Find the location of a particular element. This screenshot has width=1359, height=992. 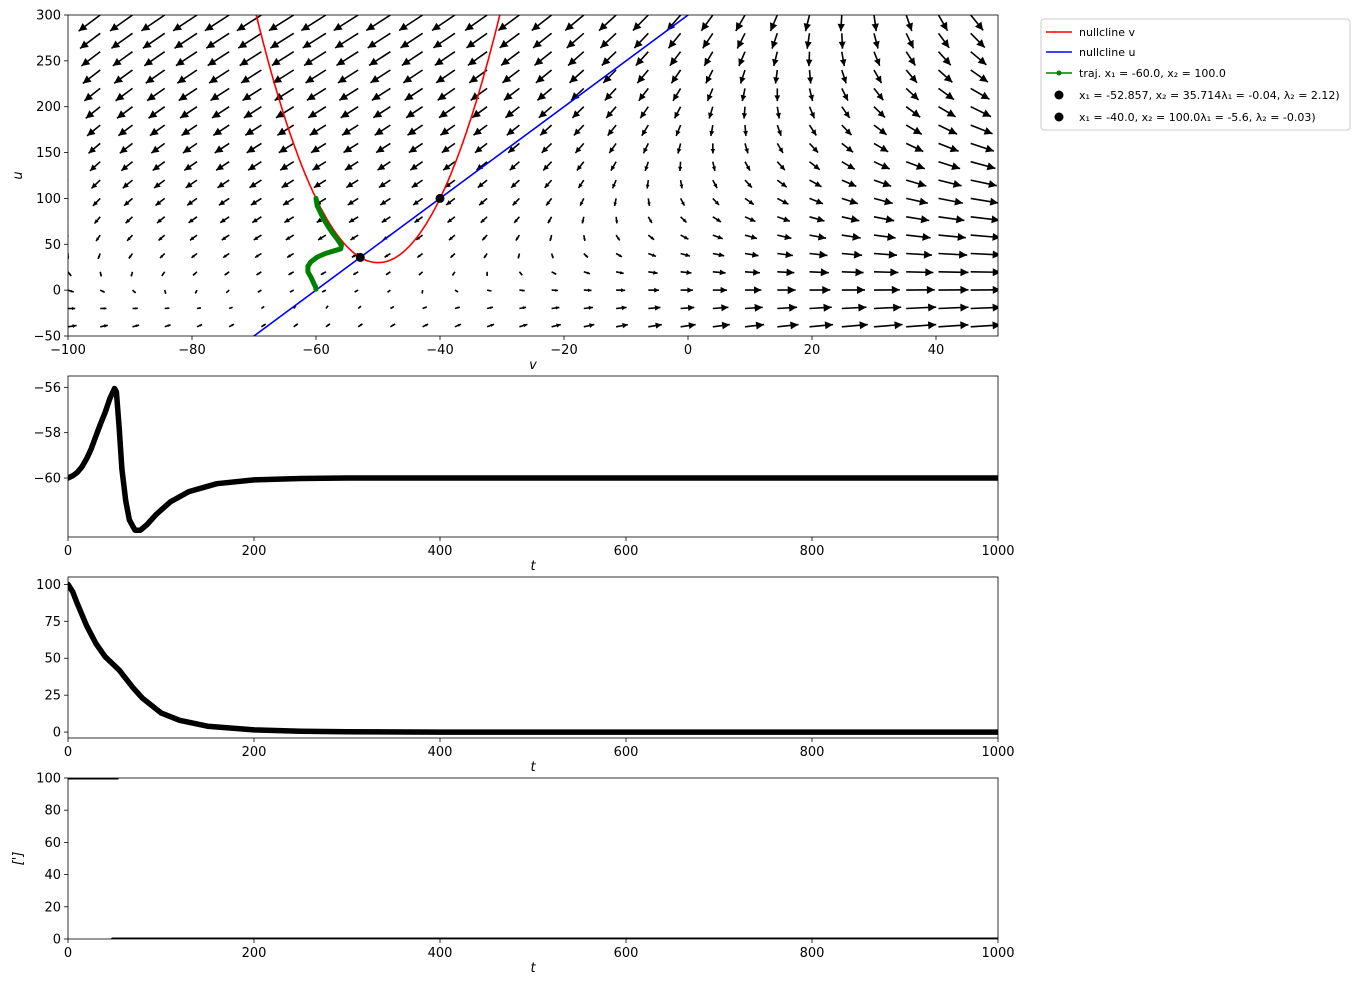

y-tick-label: 250 is located at coordinates (48, 61).